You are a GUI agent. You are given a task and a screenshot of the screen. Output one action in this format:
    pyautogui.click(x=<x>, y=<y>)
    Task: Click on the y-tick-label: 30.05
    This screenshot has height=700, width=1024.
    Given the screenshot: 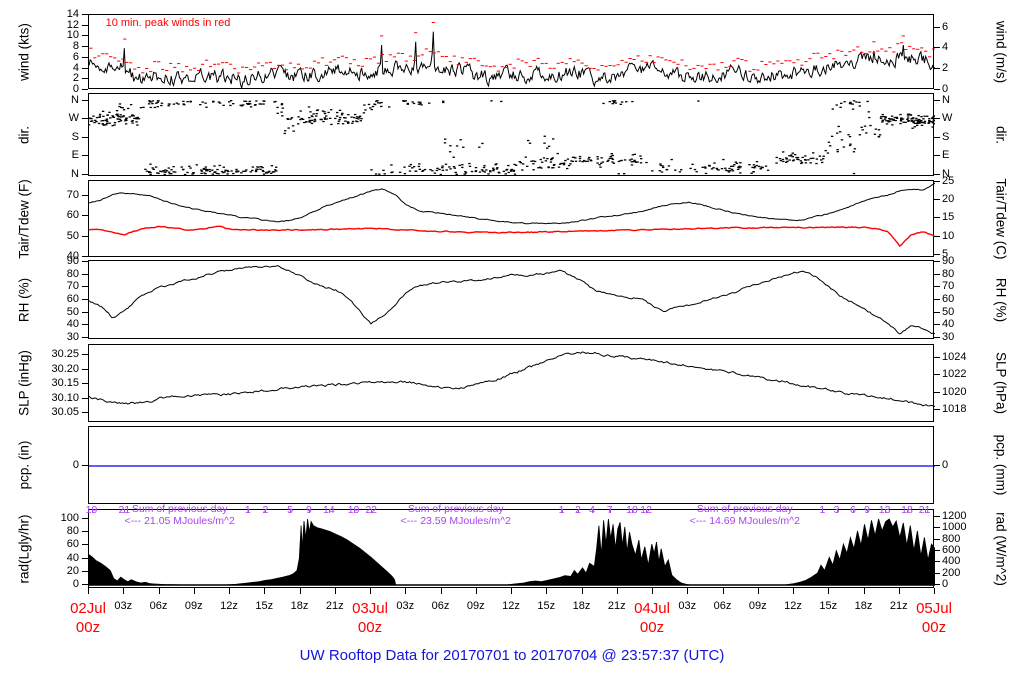 What is the action you would take?
    pyautogui.click(x=65, y=412)
    